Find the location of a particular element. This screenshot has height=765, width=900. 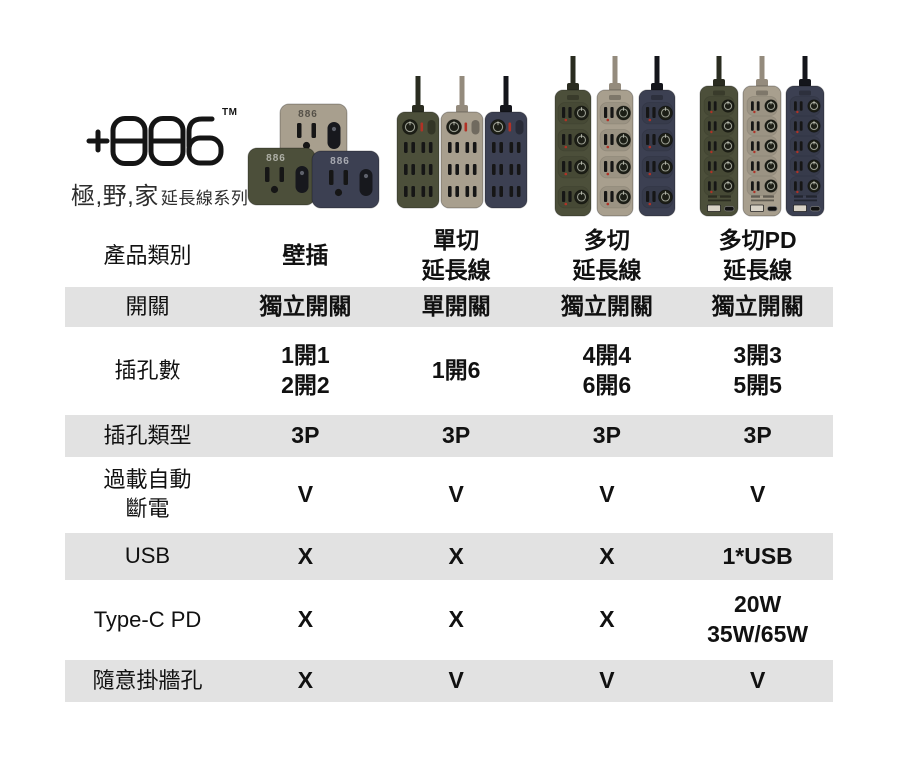

series-title-main: 極,野,家 is located at coordinates (115, 196).